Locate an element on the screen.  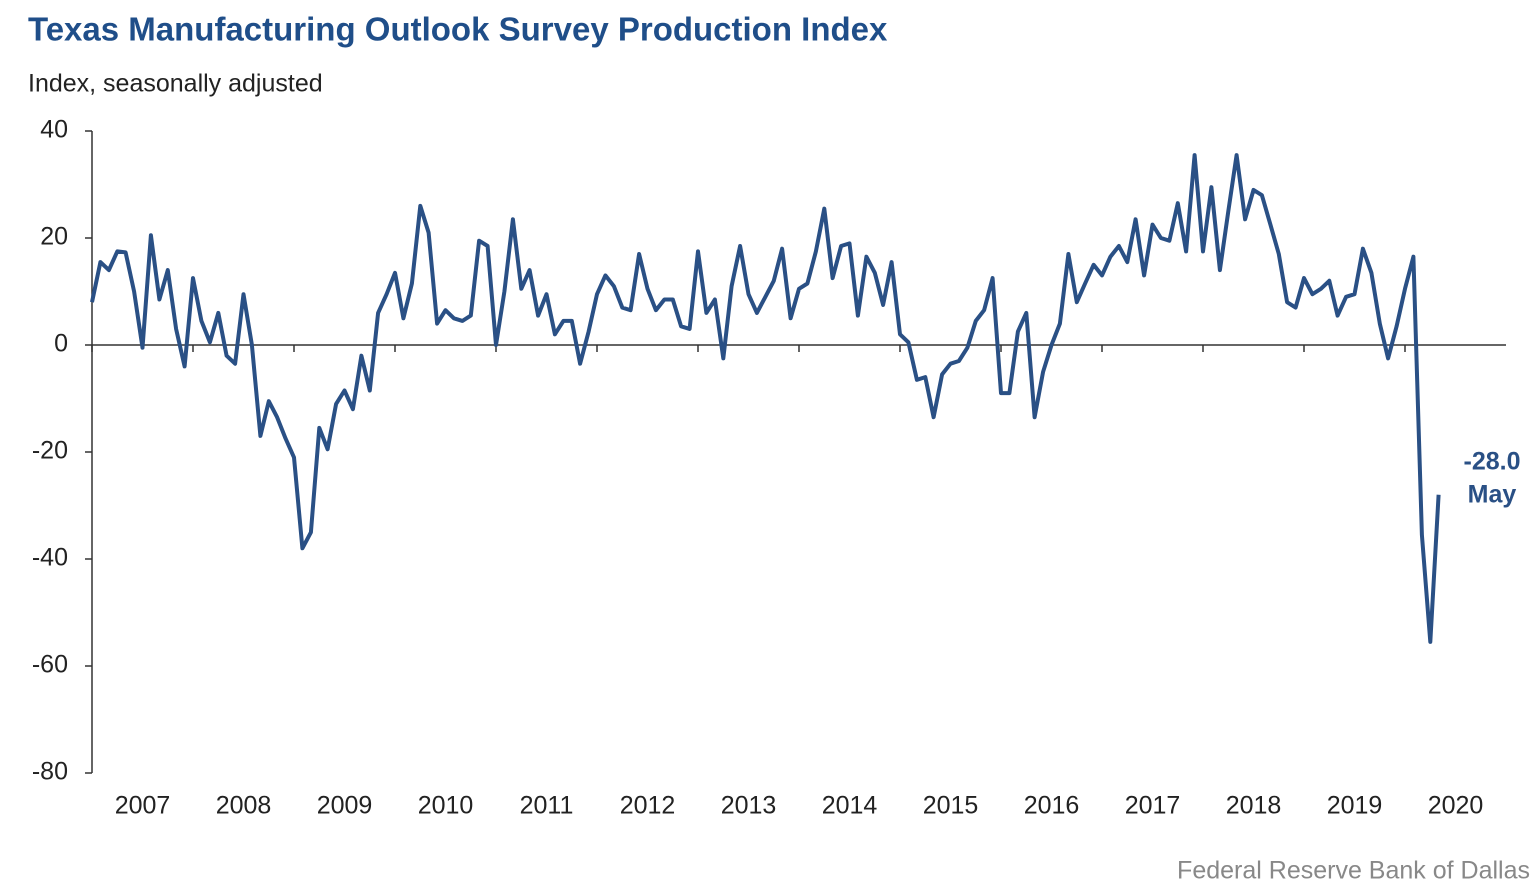
x-tick-label: 2013 is located at coordinates (749, 806).